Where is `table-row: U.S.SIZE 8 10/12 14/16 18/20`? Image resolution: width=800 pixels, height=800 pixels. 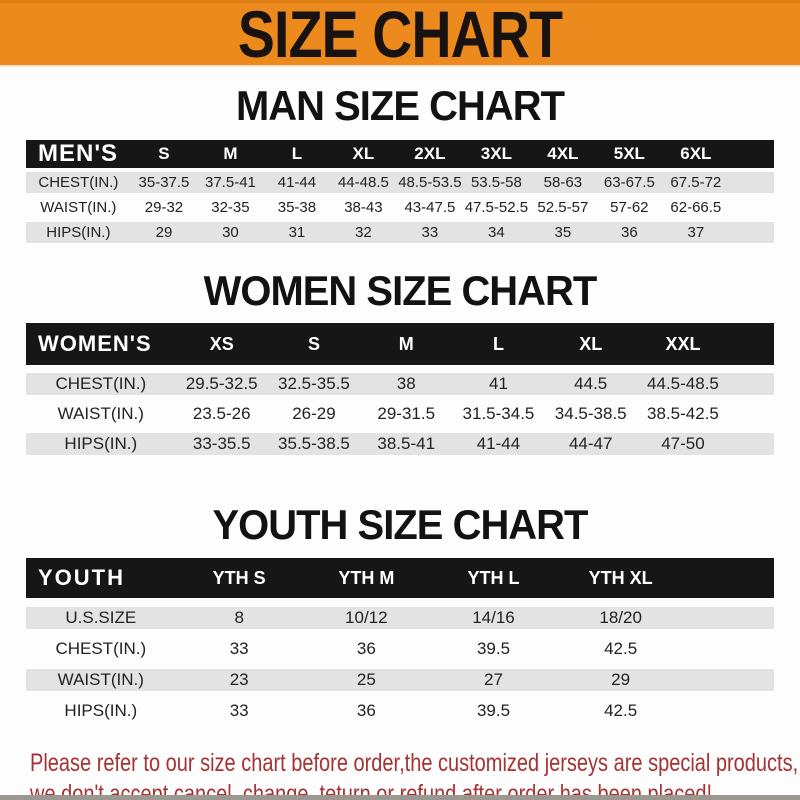 table-row: U.S.SIZE 8 10/12 14/16 18/20 is located at coordinates (400, 618).